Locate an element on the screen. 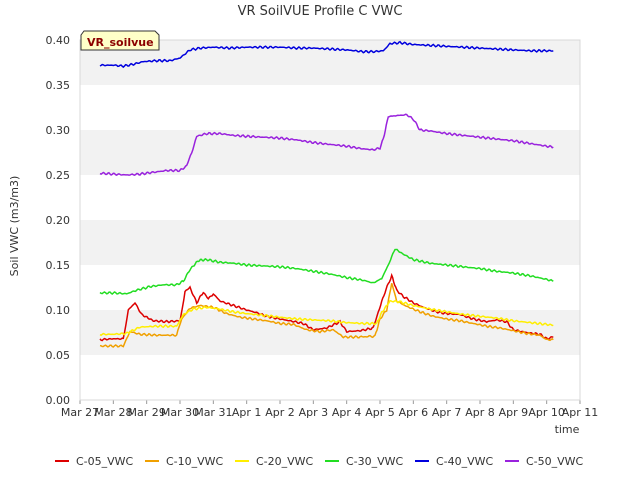  y-tick-label: 0.10 is located at coordinates (58, 310).